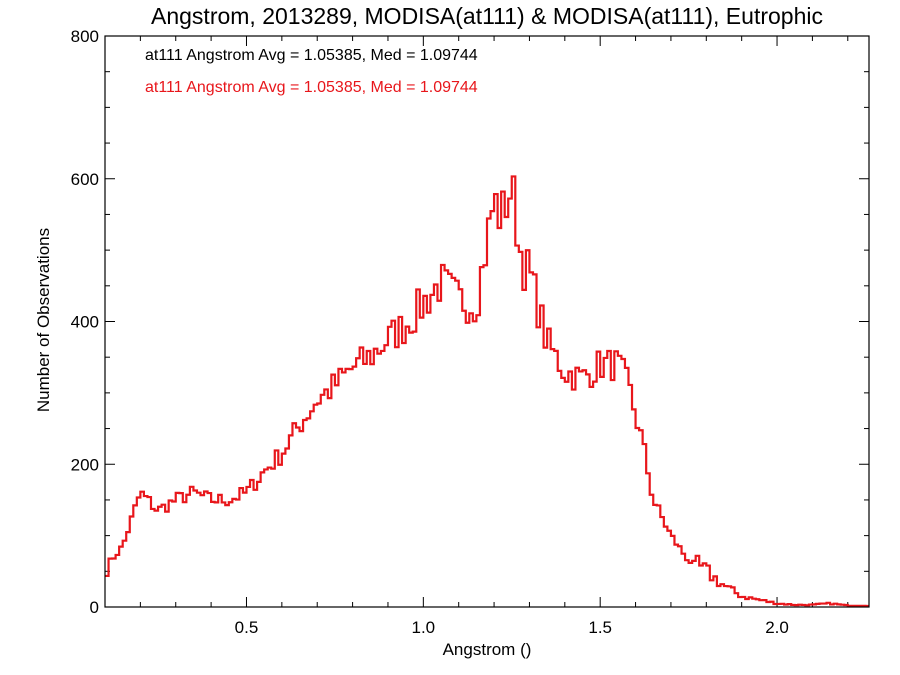 This screenshot has height=675, width=900. I want to click on y-tick-label: 600, so click(85, 179).